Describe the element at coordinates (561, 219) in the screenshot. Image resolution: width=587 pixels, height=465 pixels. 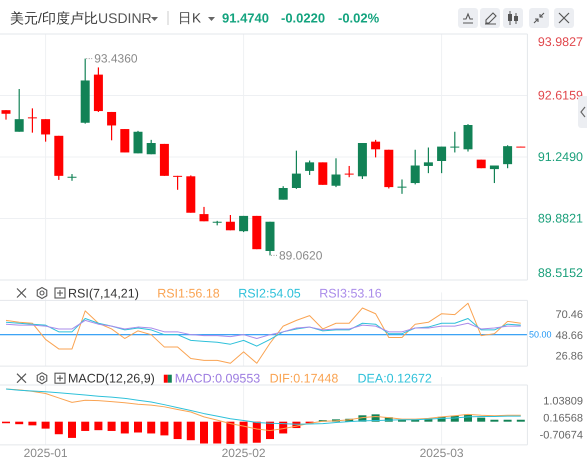
I see `y-tick-label: 89.8821` at that location.